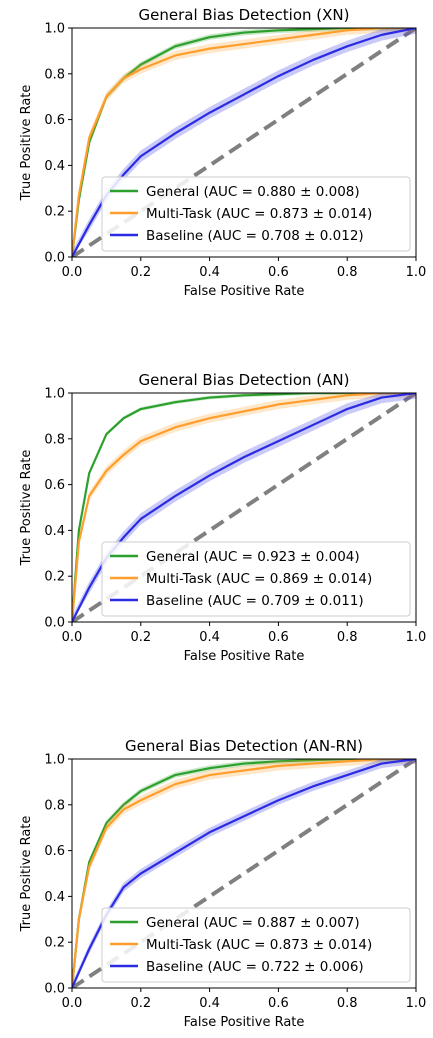 The width and height of the screenshot is (433, 1038). What do you see at coordinates (255, 967) in the screenshot?
I see `legend-entry-3: Baseline (AUC = 0.722 ± 0.006)` at bounding box center [255, 967].